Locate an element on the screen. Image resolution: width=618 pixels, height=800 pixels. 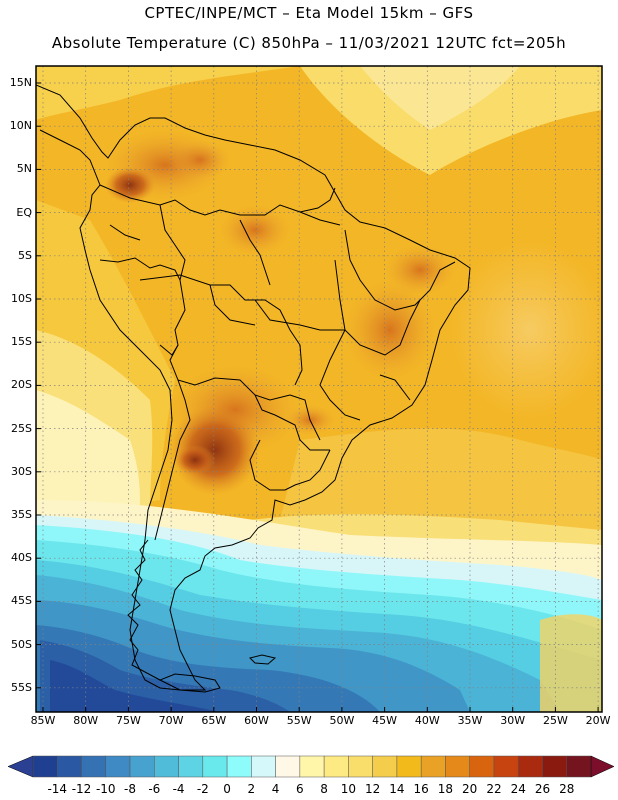
colorbar-label: 24 is located at coordinates (518, 789).